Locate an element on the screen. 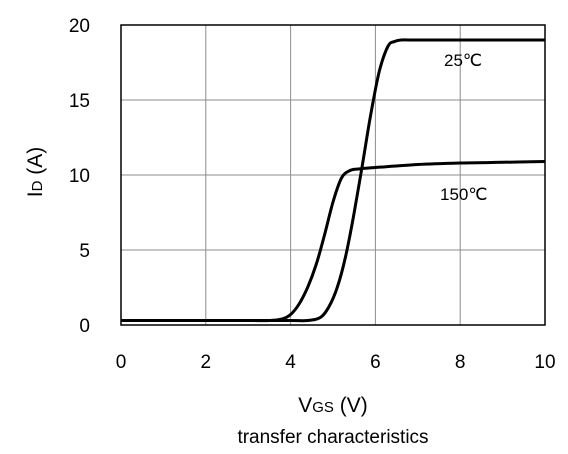  y-tick-label: 20 is located at coordinates (79, 26).